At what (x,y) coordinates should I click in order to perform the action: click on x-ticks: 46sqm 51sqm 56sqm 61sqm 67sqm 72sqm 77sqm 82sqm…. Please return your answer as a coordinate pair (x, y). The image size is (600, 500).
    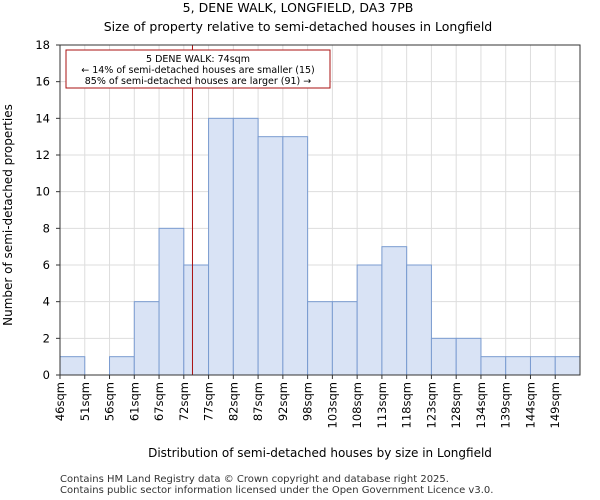
    Looking at the image, I should click on (307, 401).